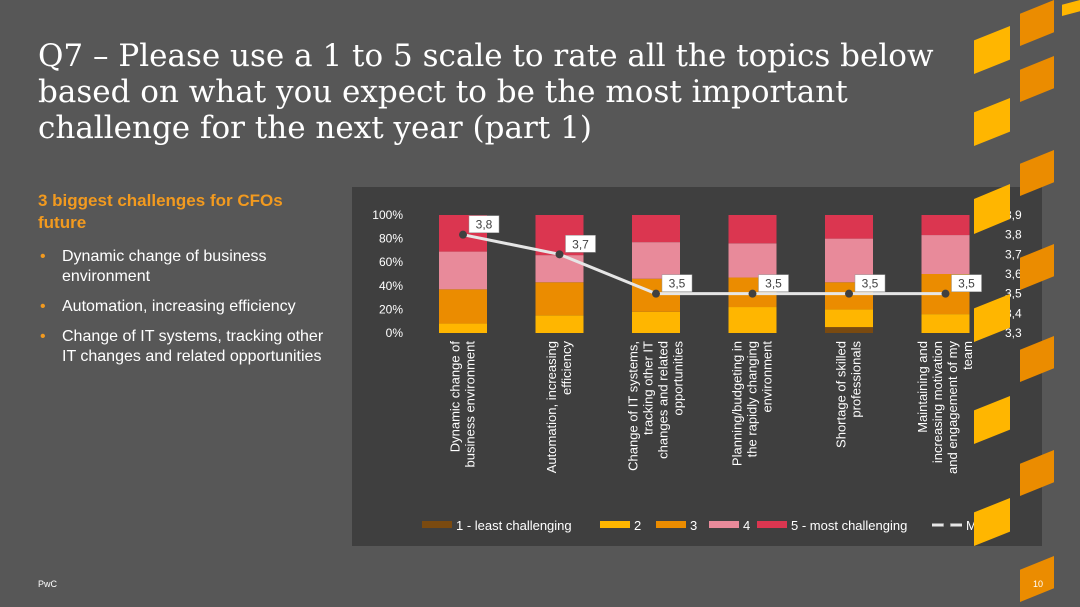 This screenshot has width=1080, height=607. What do you see at coordinates (746, 525) in the screenshot?
I see `legend-label: 4` at bounding box center [746, 525].